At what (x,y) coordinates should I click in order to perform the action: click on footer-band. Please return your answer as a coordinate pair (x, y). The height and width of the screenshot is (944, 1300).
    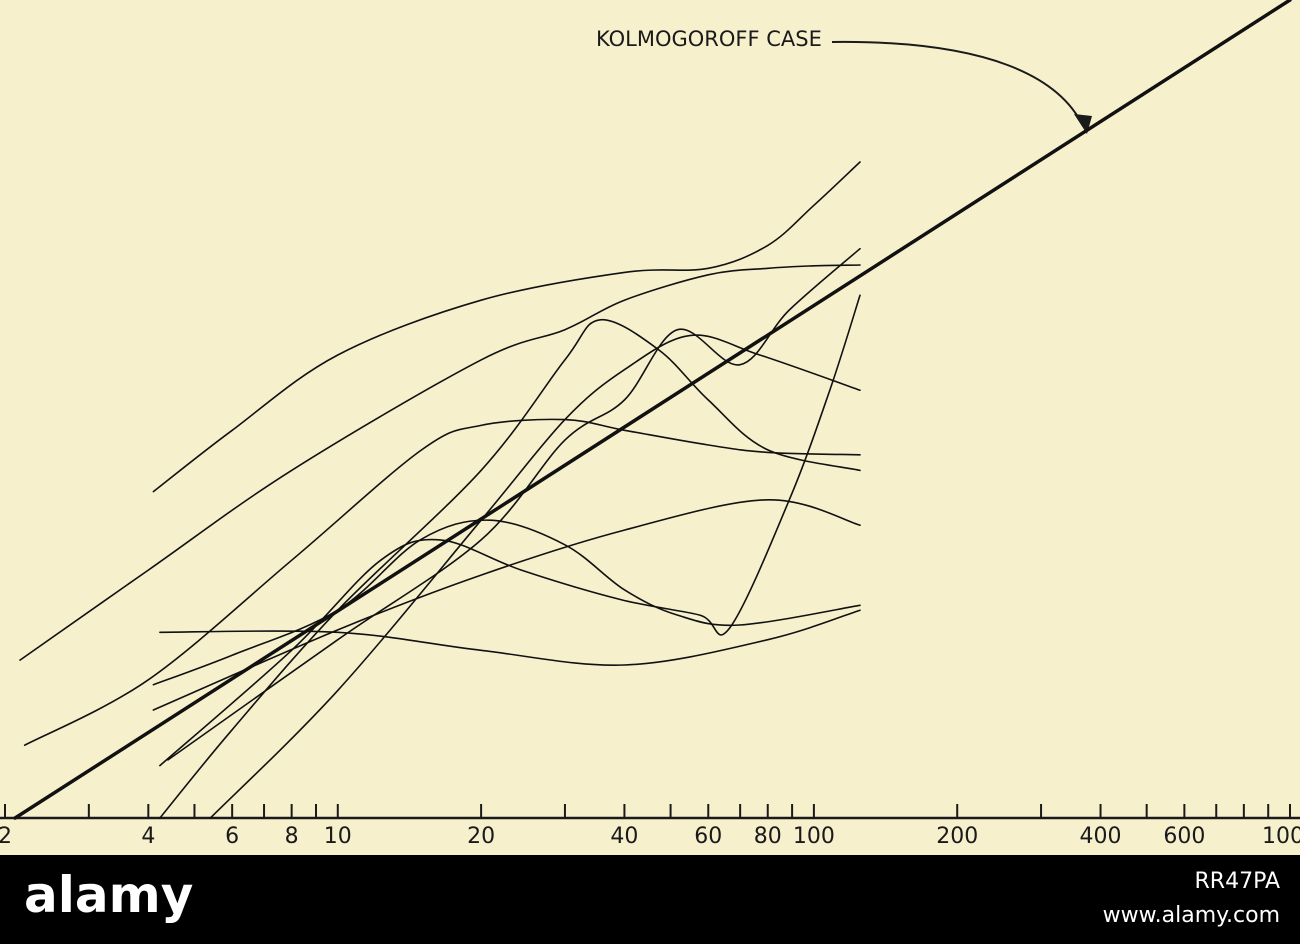
    Looking at the image, I should click on (650, 899).